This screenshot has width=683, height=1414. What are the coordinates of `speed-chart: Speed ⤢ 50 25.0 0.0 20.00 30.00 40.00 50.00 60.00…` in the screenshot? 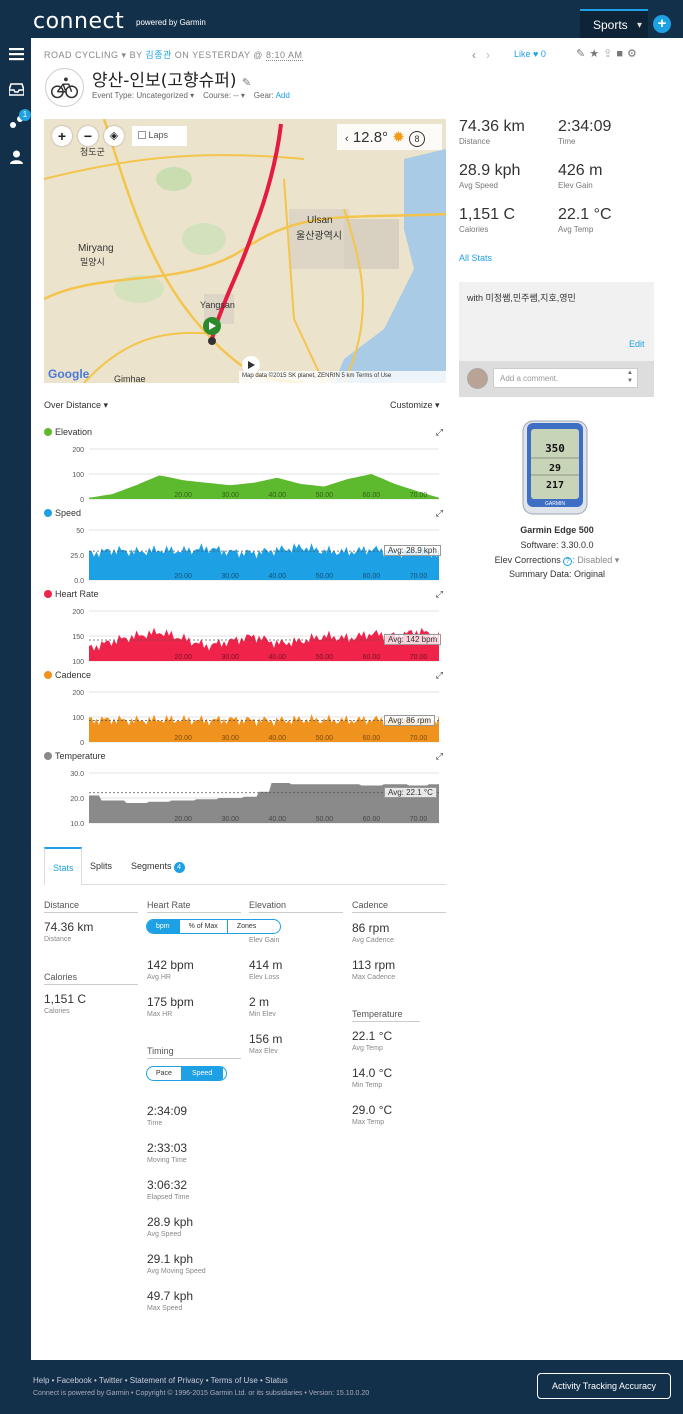 It's located at (245, 547).